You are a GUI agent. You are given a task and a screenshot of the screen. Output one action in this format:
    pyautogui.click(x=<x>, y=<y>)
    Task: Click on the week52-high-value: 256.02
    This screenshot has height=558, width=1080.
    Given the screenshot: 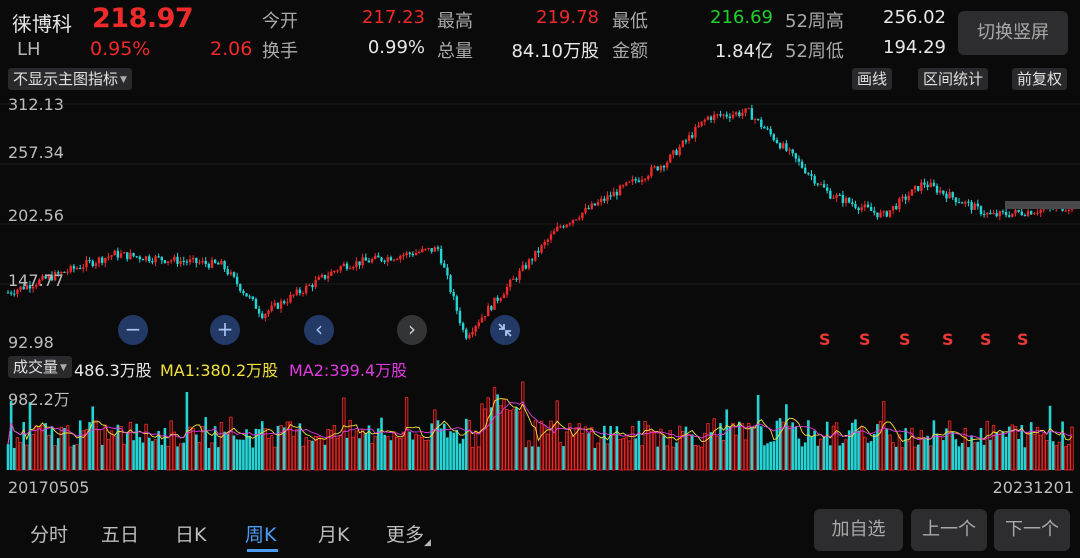 What is the action you would take?
    pyautogui.click(x=914, y=17)
    